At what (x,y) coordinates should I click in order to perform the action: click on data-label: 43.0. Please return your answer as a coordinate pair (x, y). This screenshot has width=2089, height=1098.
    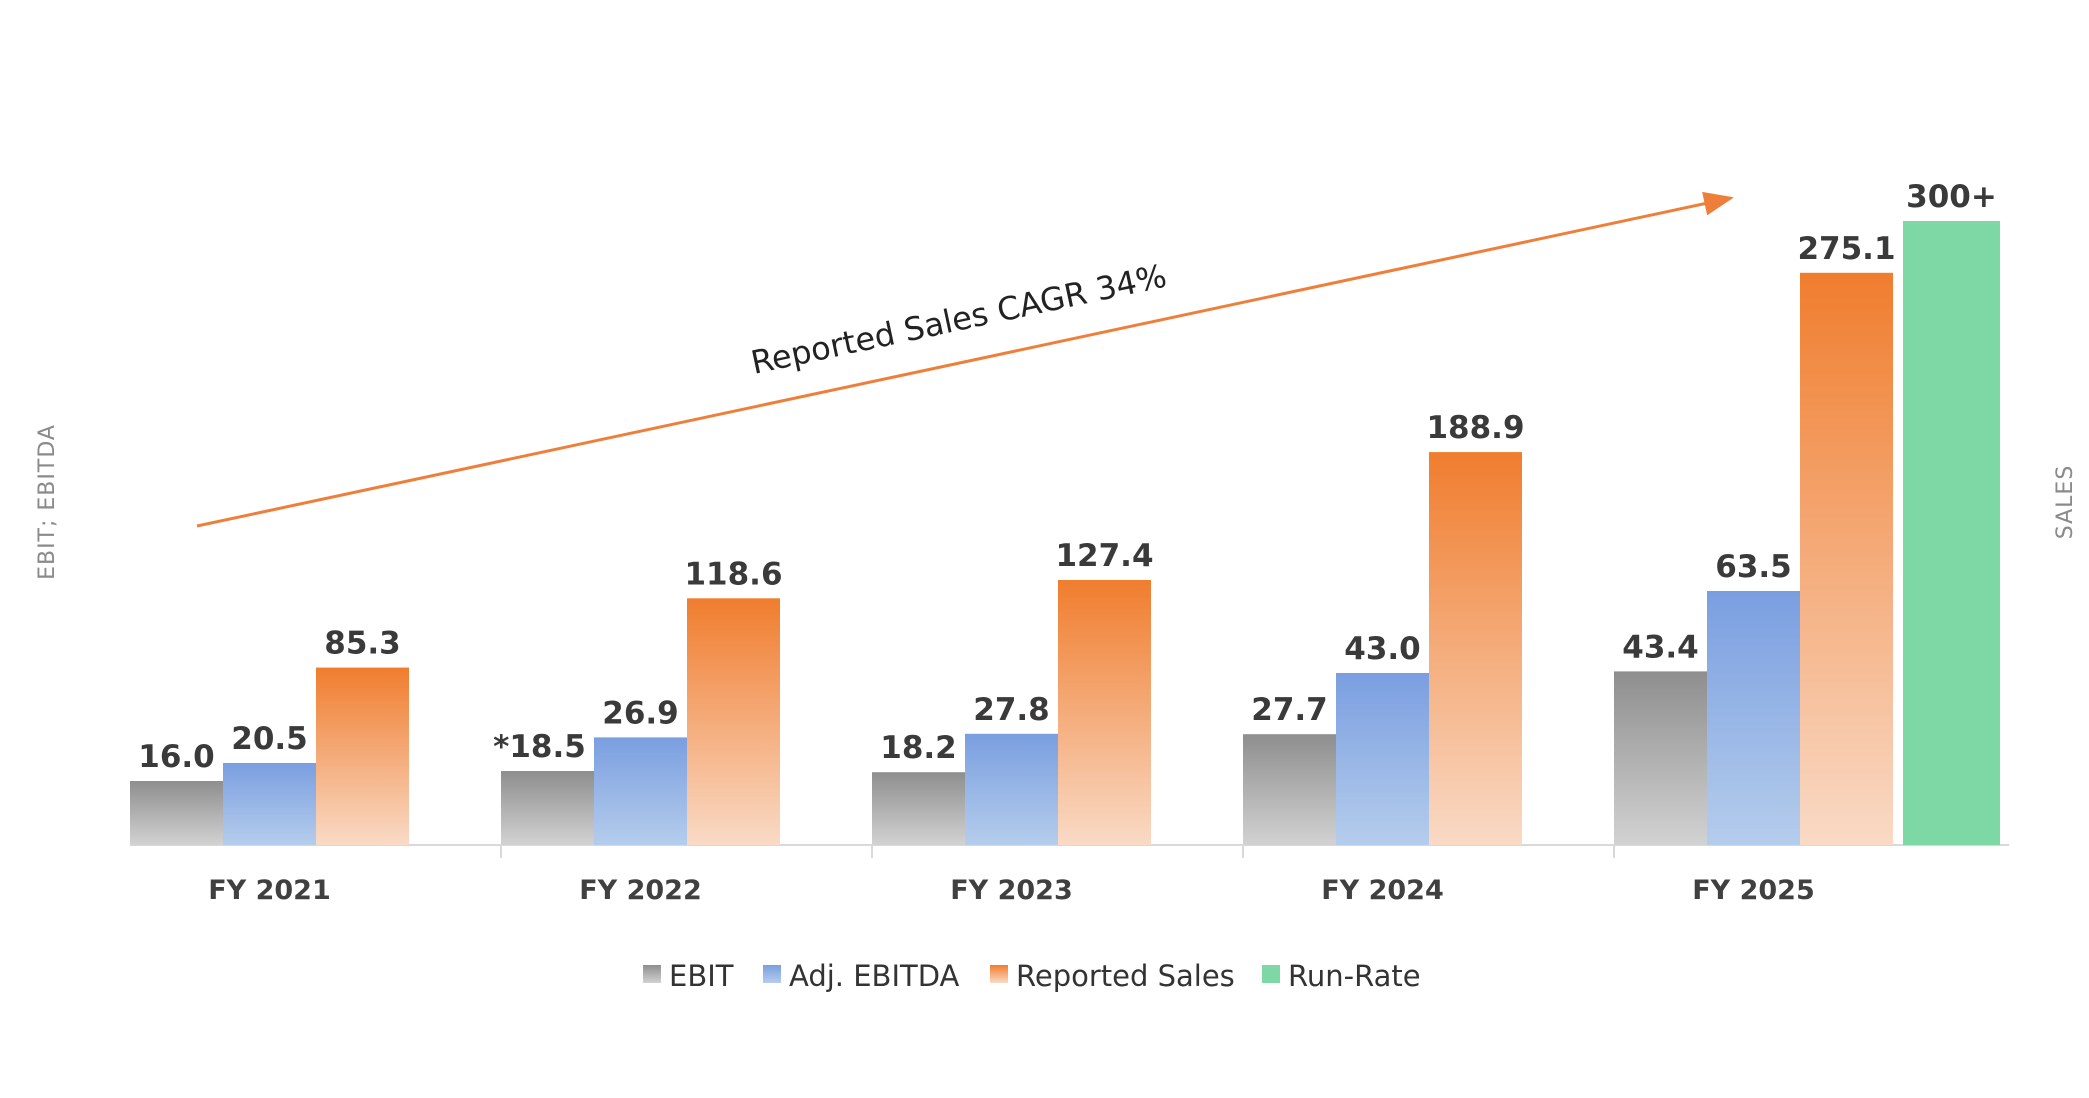
    Looking at the image, I should click on (1382, 649).